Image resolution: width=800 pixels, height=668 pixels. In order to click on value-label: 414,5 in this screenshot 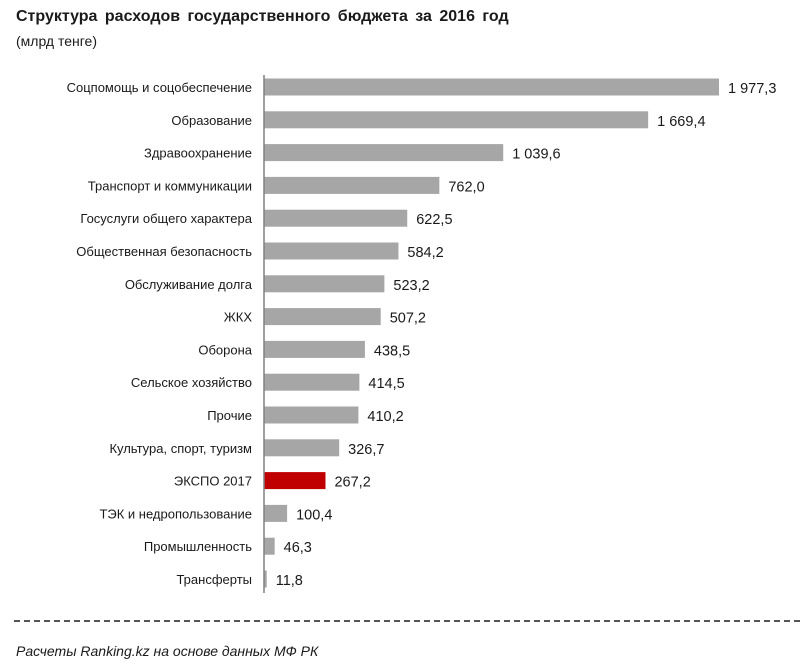, I will do `click(386, 384)`.